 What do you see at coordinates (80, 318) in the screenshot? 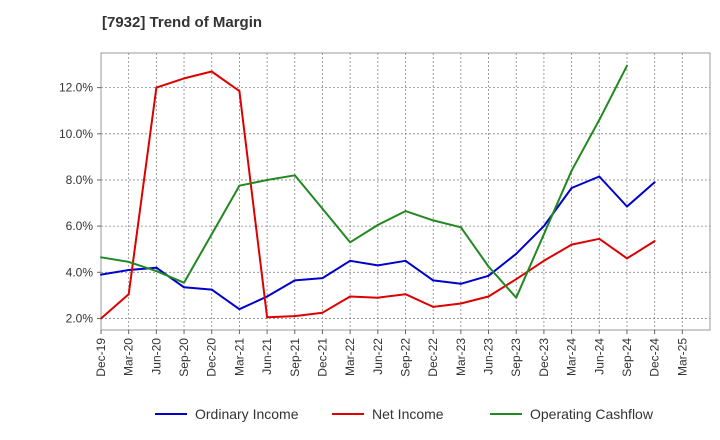
I see `y-tick-label: 2.0%` at bounding box center [80, 318].